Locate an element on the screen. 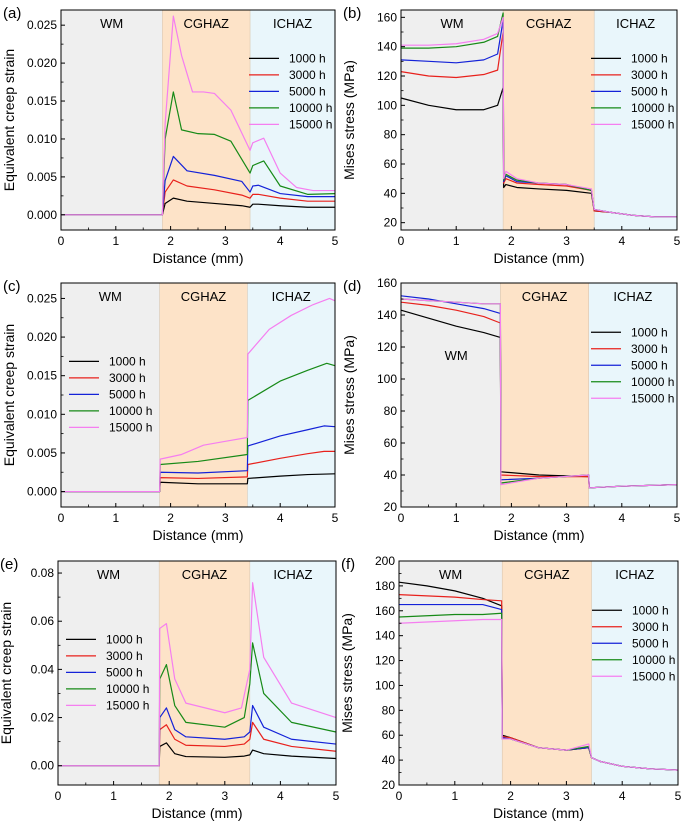 The height and width of the screenshot is (829, 685). y-tick-label: 0.025 is located at coordinates (42, 298).